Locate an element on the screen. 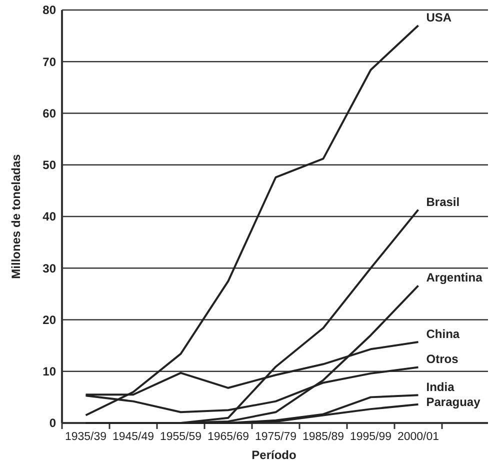 The image size is (490, 465). series-label: Brasil is located at coordinates (443, 201).